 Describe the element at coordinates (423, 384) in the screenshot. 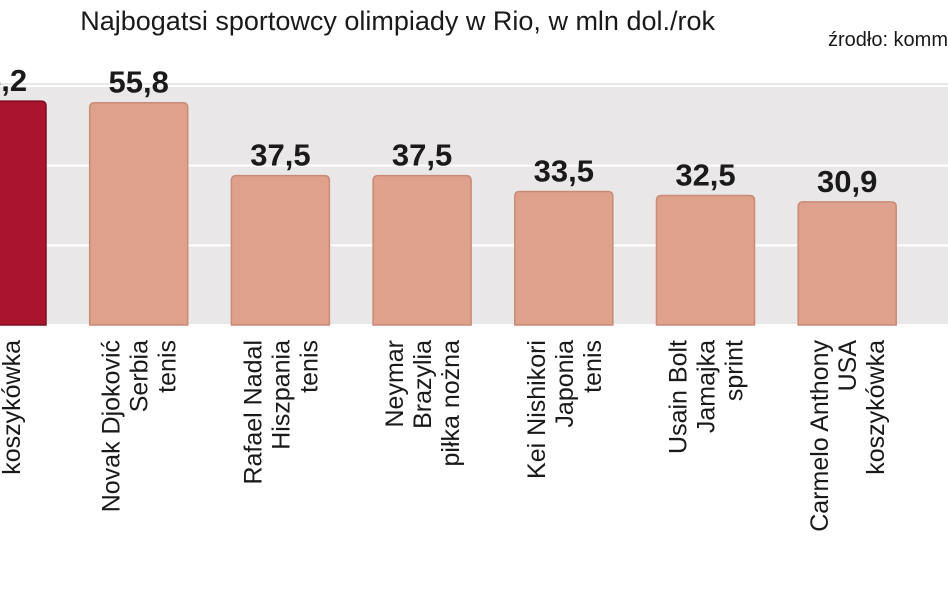

I see `x-tick-label: Brazylia` at that location.